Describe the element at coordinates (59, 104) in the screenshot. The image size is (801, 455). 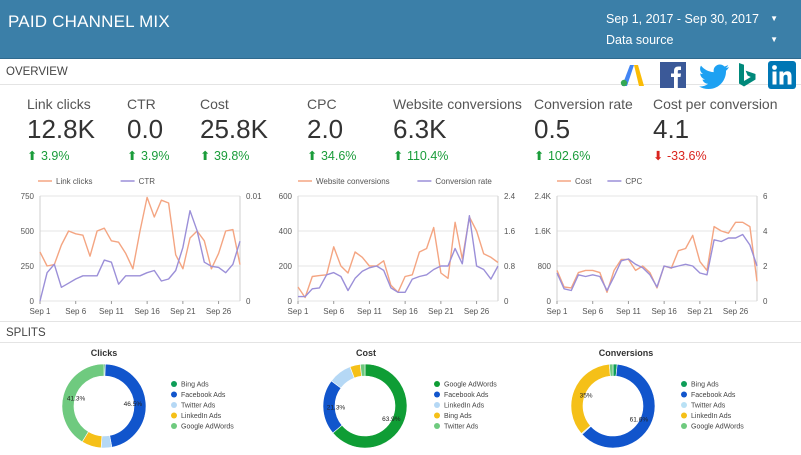
I see `kpi-label: Link clicks` at that location.